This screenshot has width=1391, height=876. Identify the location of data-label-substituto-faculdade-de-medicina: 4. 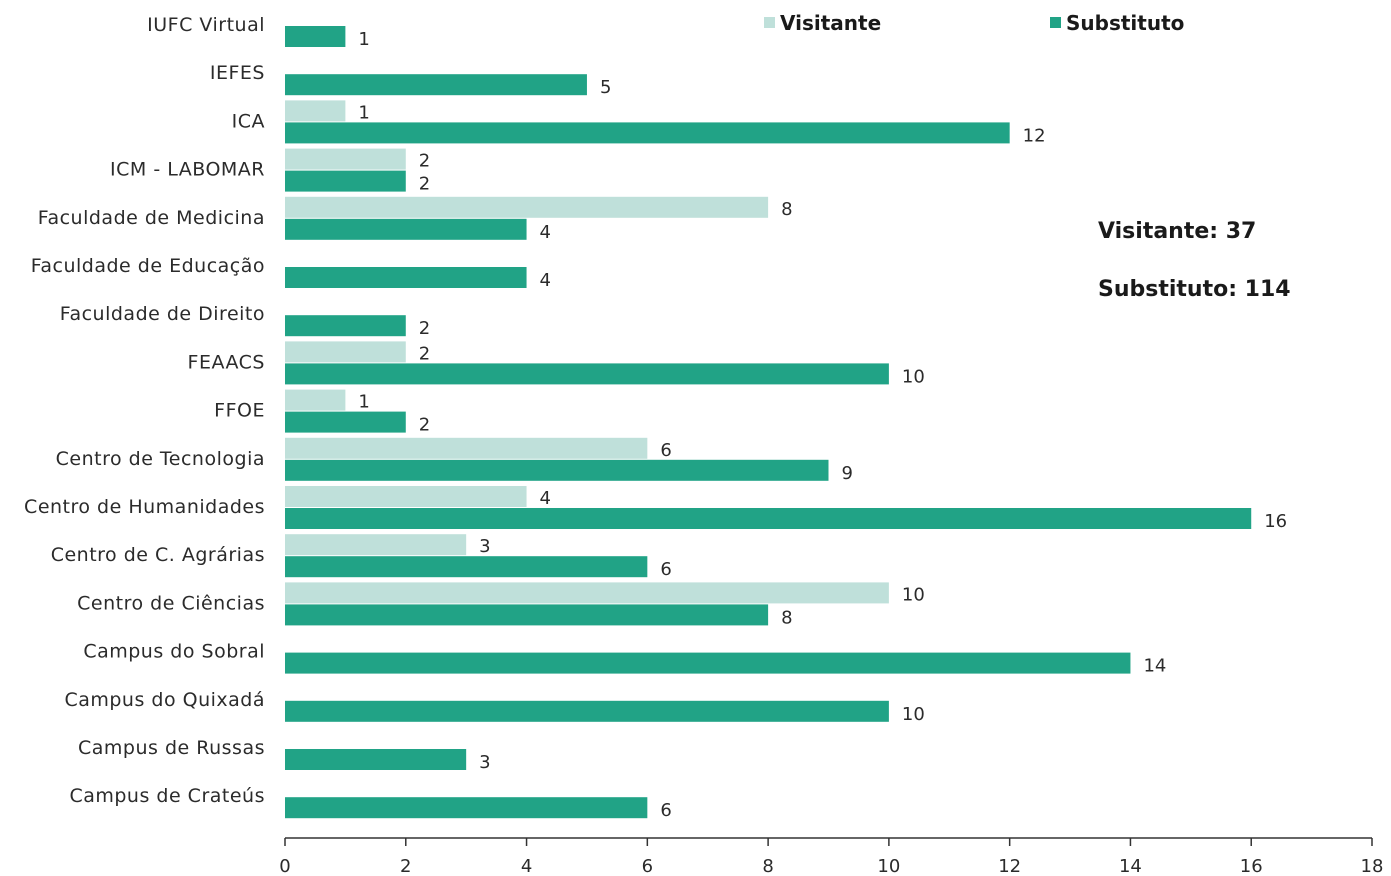
(545, 232).